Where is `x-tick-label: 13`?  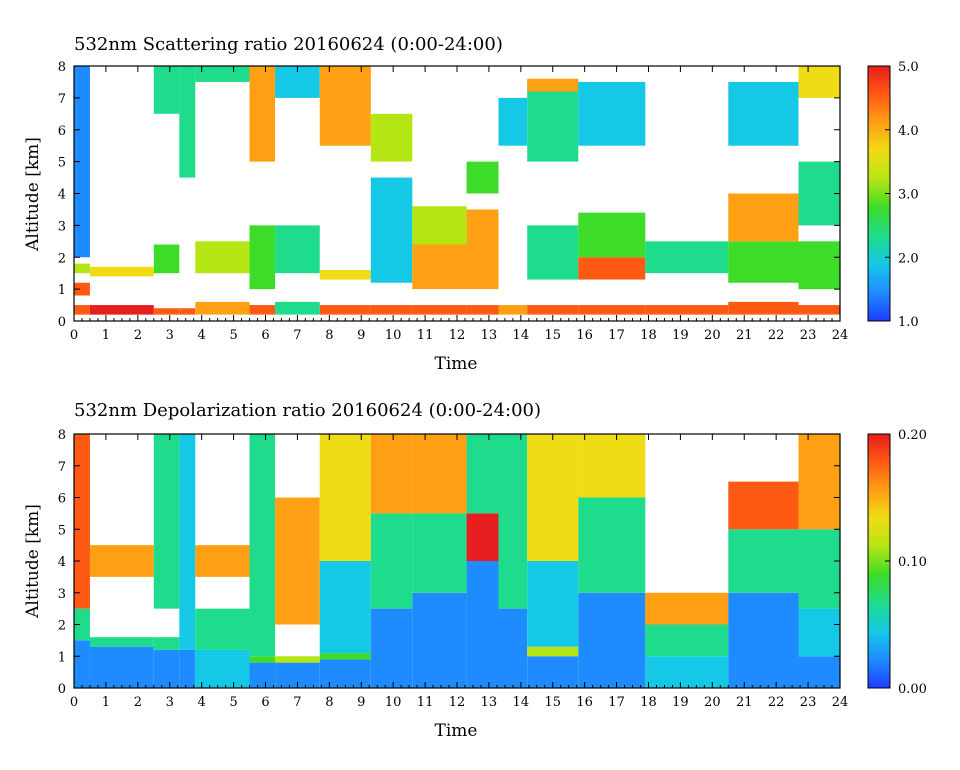
x-tick-label: 13 is located at coordinates (489, 335).